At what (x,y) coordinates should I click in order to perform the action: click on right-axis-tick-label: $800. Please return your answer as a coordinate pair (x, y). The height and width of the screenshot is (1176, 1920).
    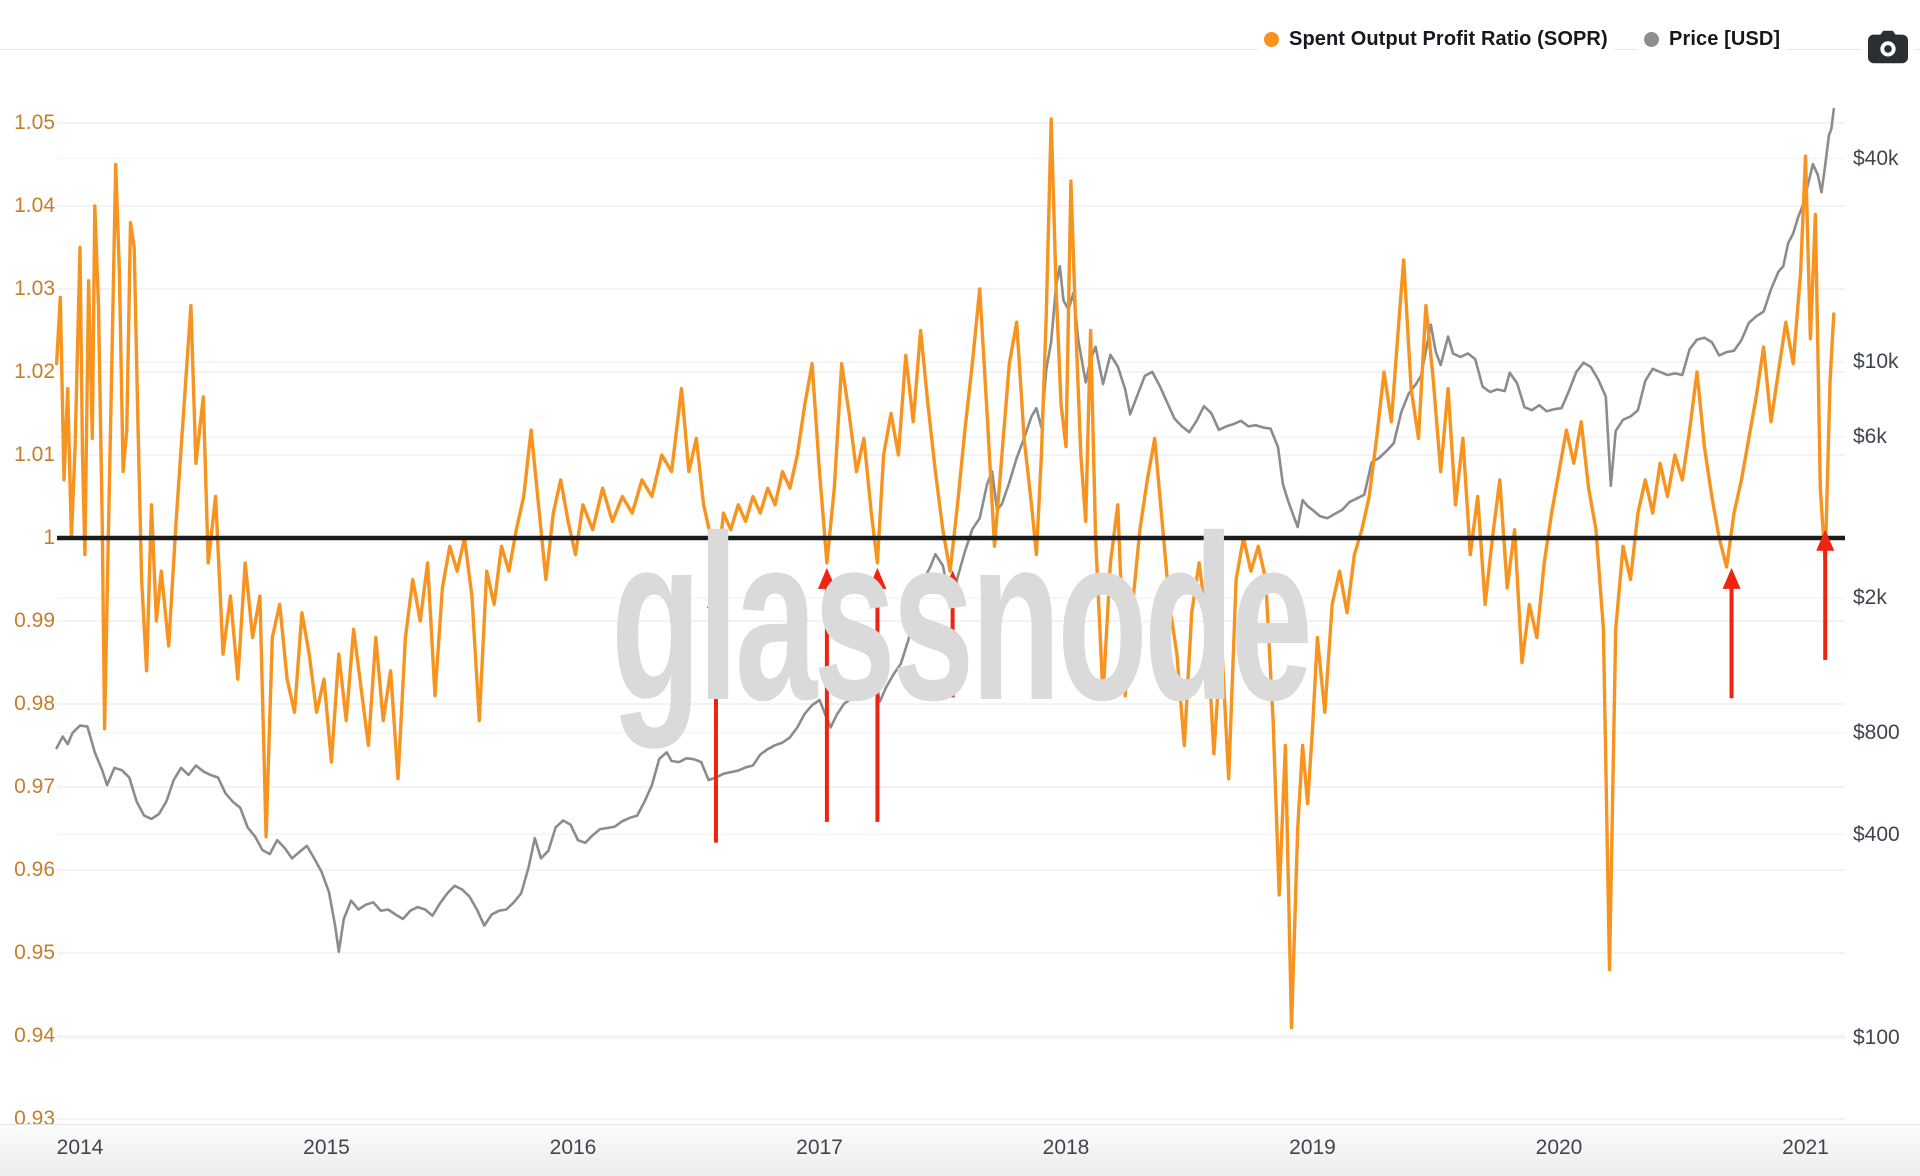
    Looking at the image, I should click on (1876, 732).